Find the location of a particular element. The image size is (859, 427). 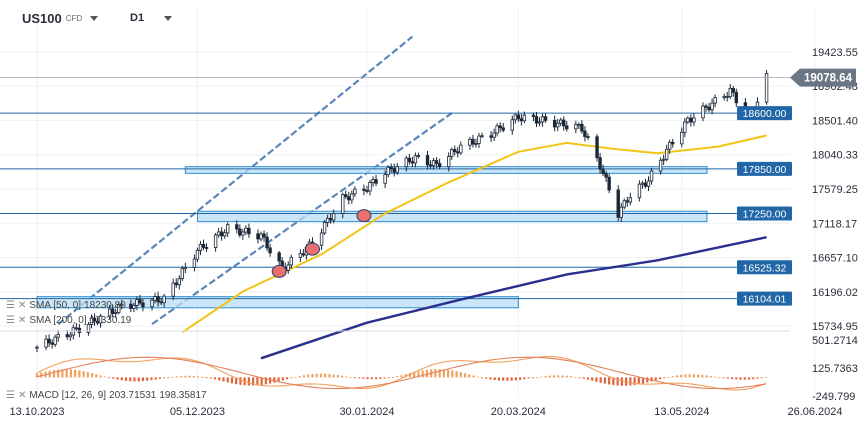

level-label: 18600.00 is located at coordinates (765, 114).